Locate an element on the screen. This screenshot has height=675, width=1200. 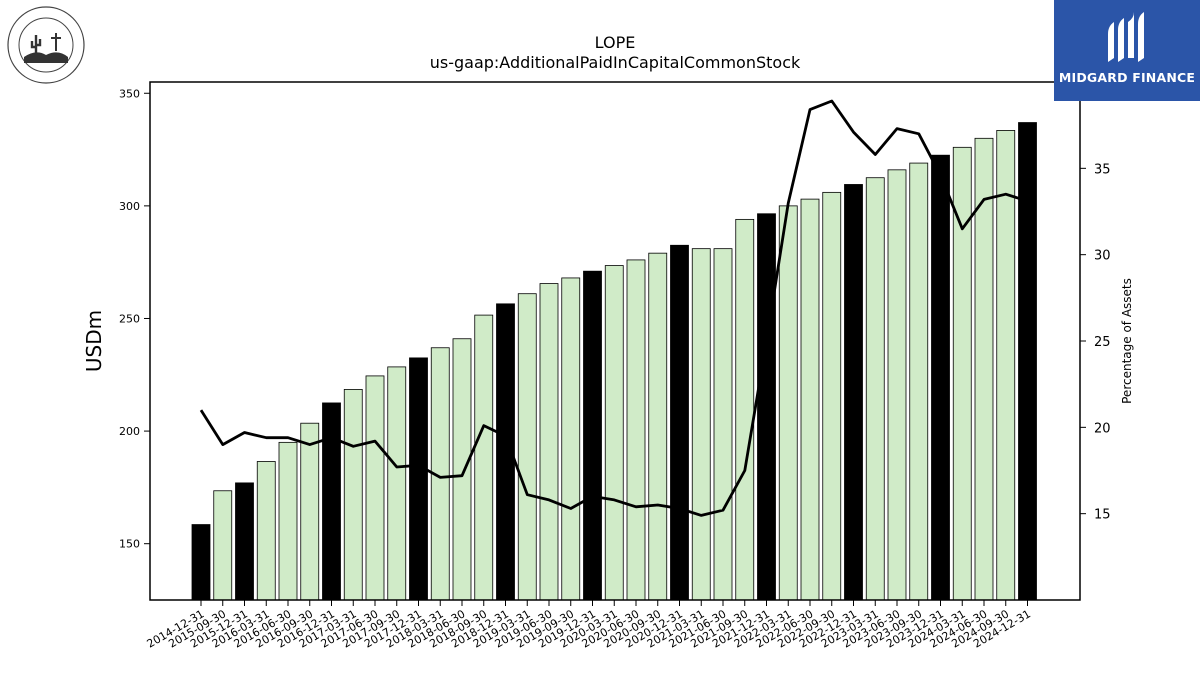
y-tick-label-right-25: 25 is located at coordinates (1102, 342).